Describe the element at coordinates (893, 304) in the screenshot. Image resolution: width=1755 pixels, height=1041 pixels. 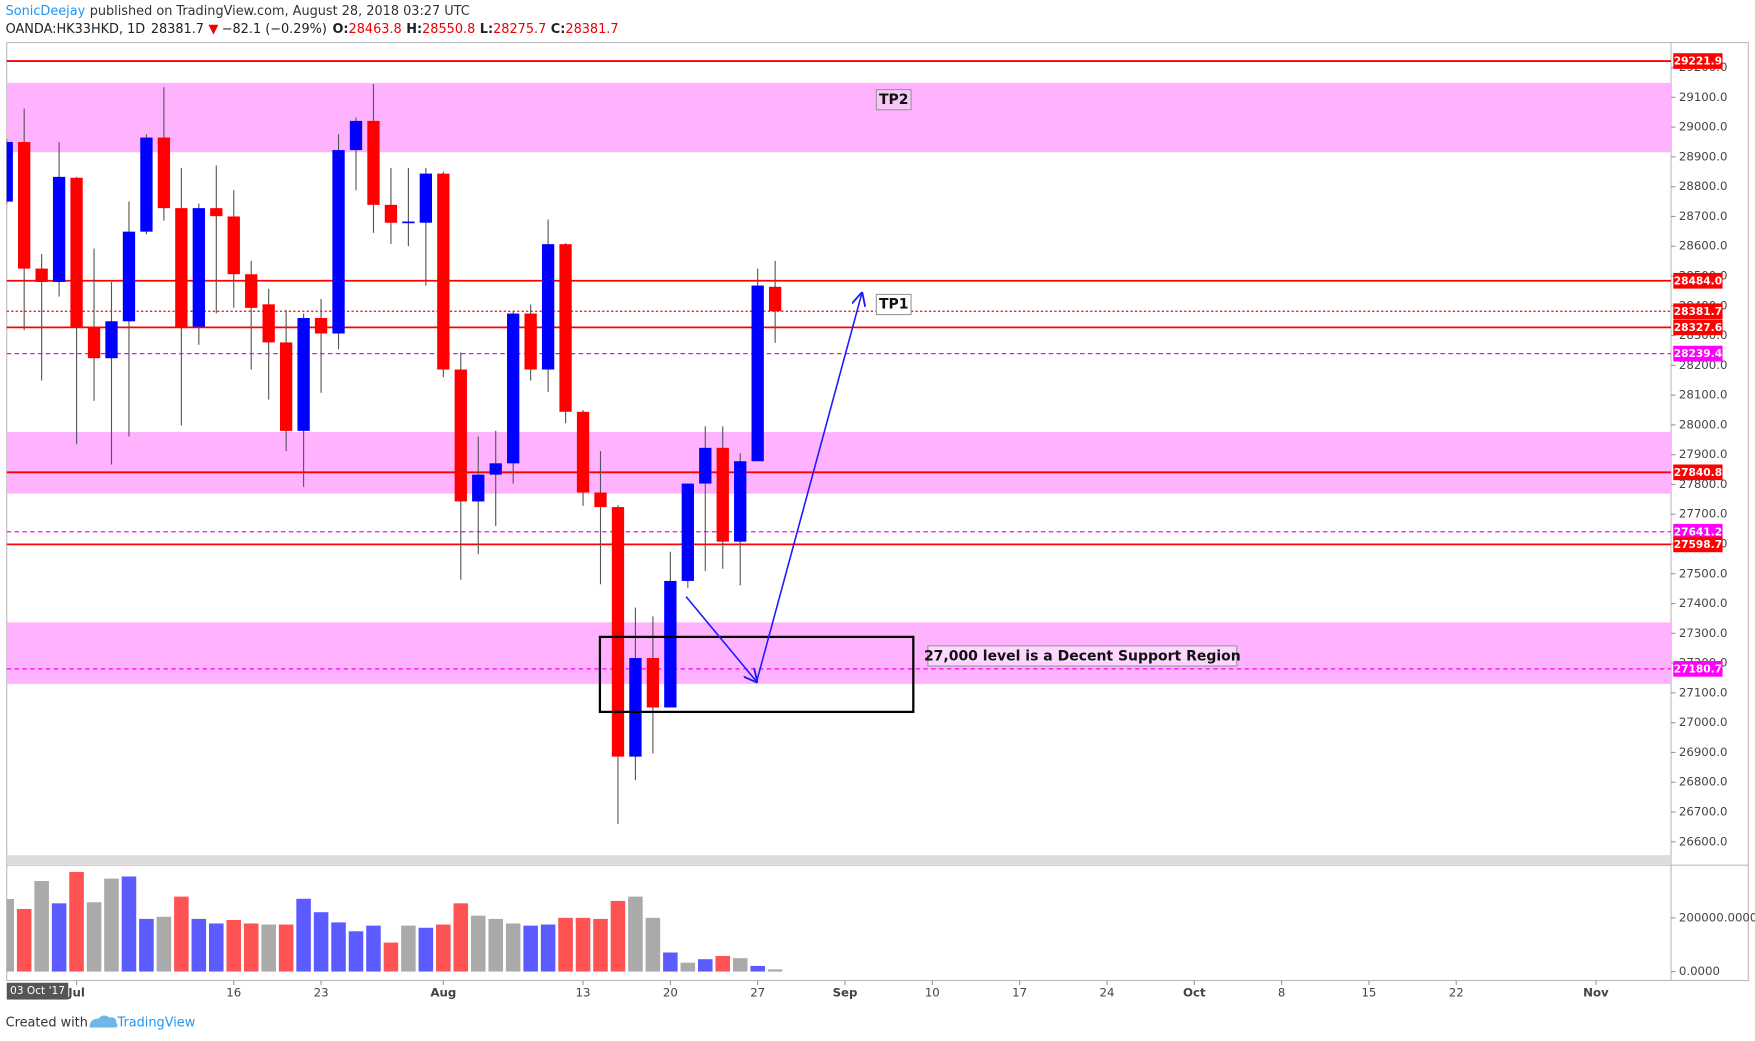
I see `tp1-box` at that location.